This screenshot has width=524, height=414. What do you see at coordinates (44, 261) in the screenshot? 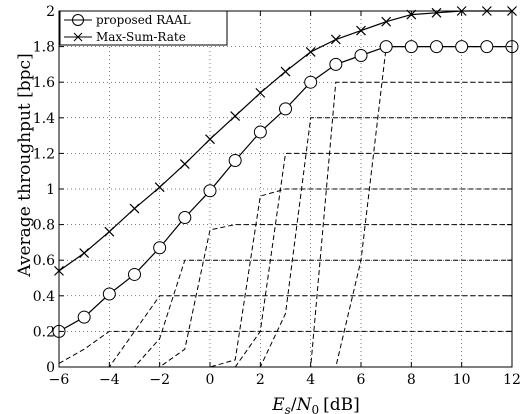
I see `y-tick-label: 0.6` at bounding box center [44, 261].